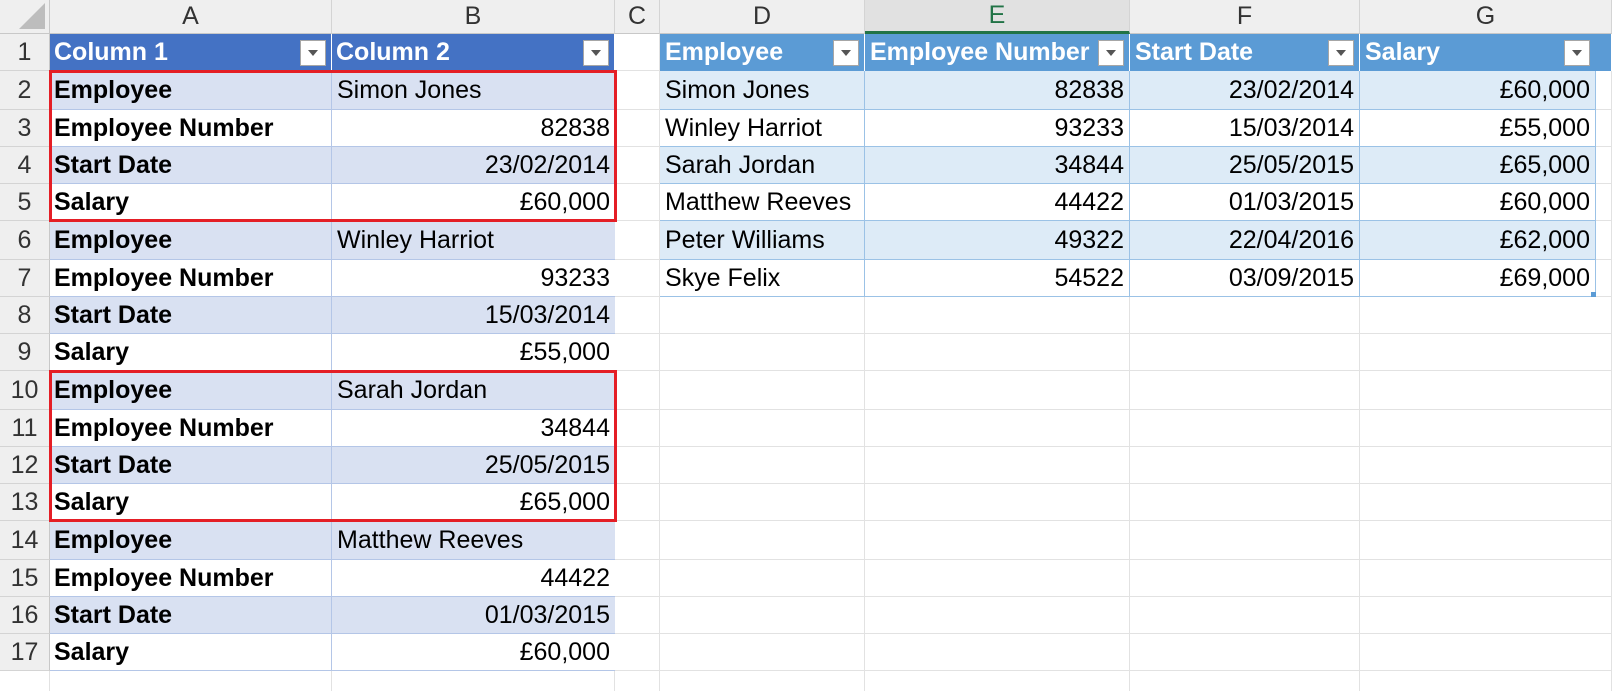 The image size is (1612, 691). Describe the element at coordinates (25, 17) in the screenshot. I see `select-all-corner` at that location.